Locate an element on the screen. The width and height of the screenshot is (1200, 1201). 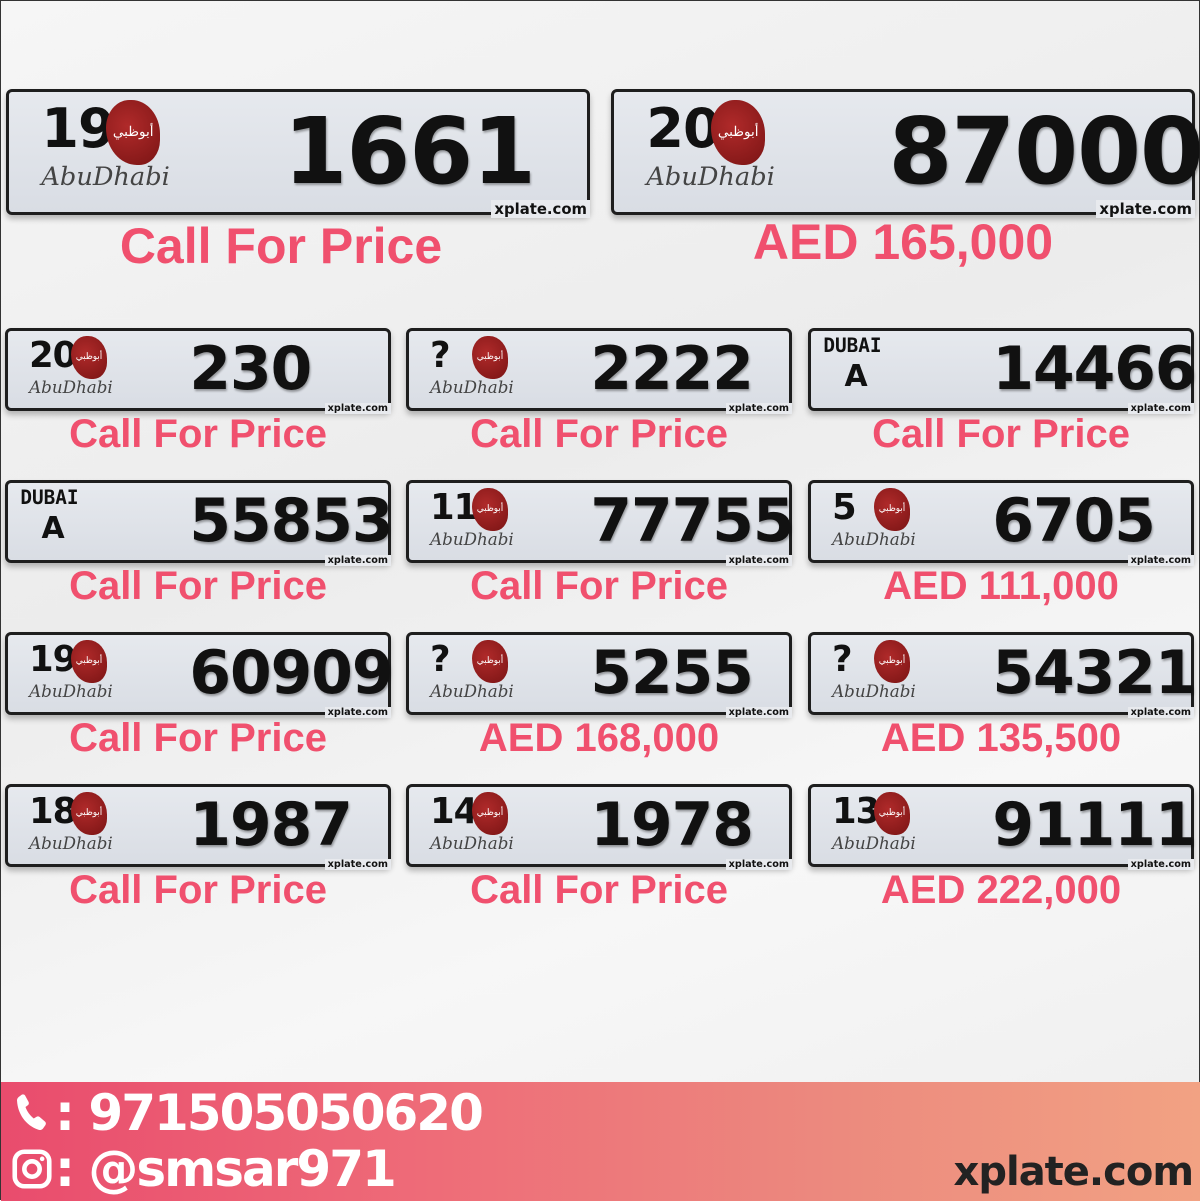
plate-number: 60909 is located at coordinates (291, 673).